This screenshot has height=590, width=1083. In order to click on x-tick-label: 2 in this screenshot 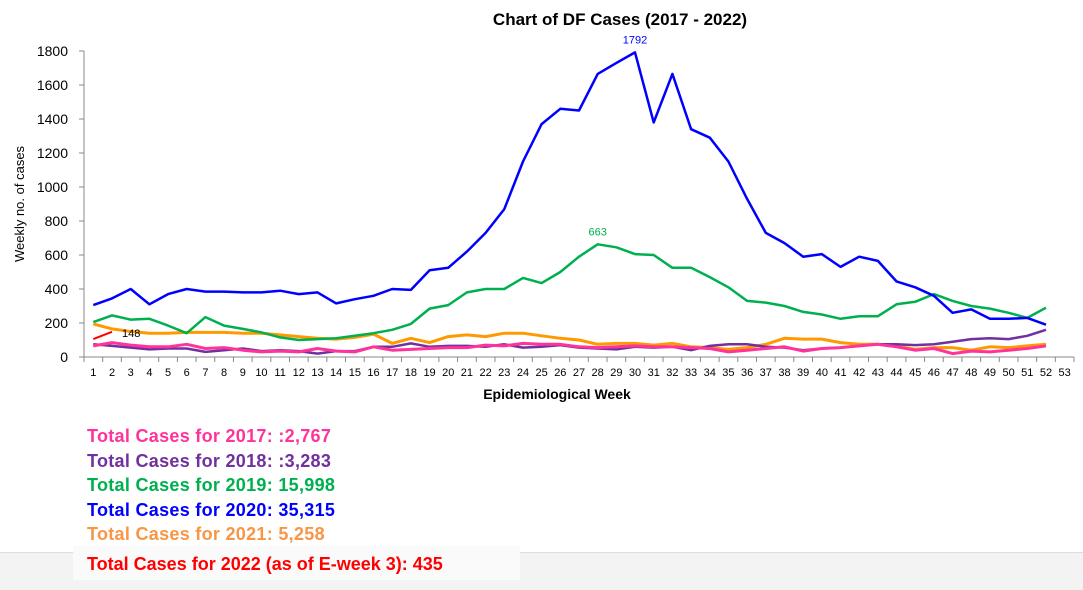, I will do `click(112, 373)`.